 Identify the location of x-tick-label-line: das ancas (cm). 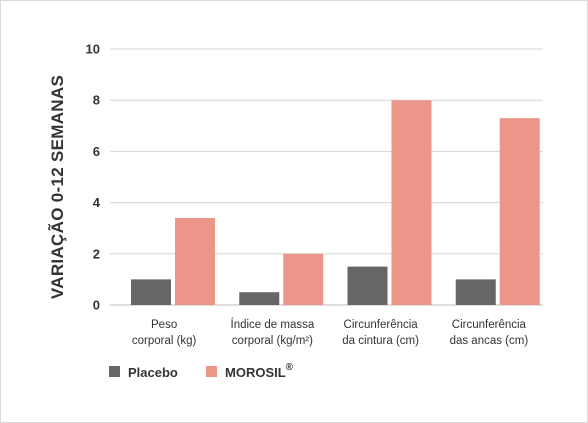
(489, 341).